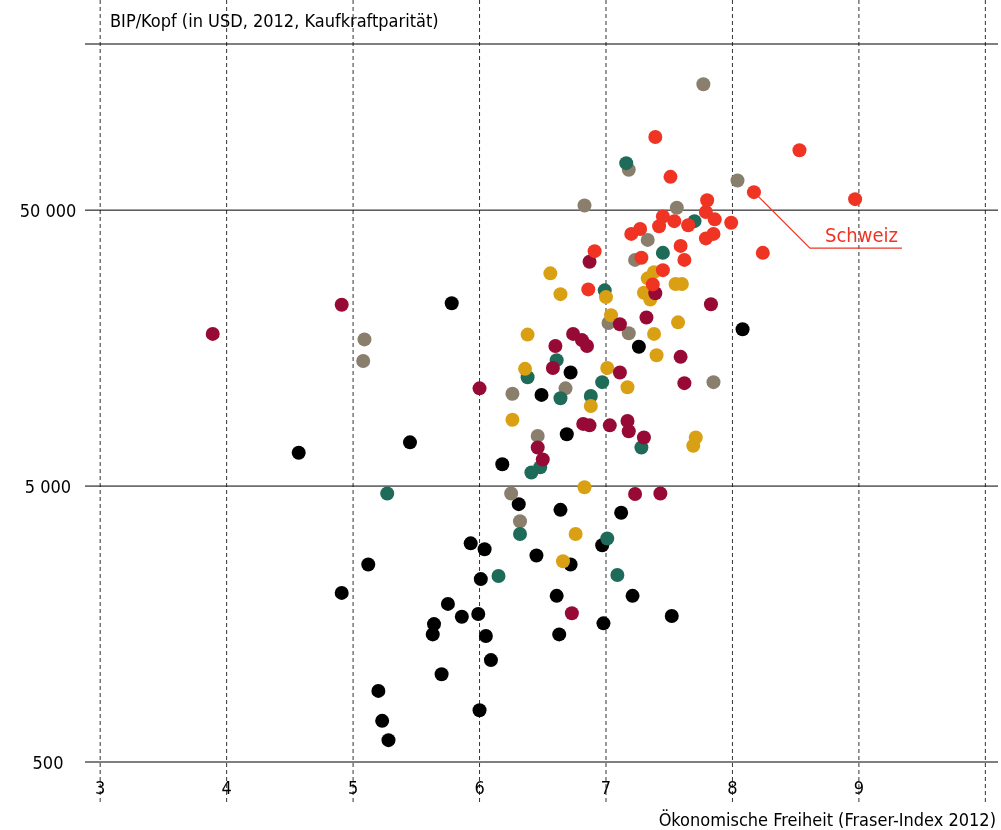  Describe the element at coordinates (100, 787) in the screenshot. I see `x-tick-label: 3` at that location.